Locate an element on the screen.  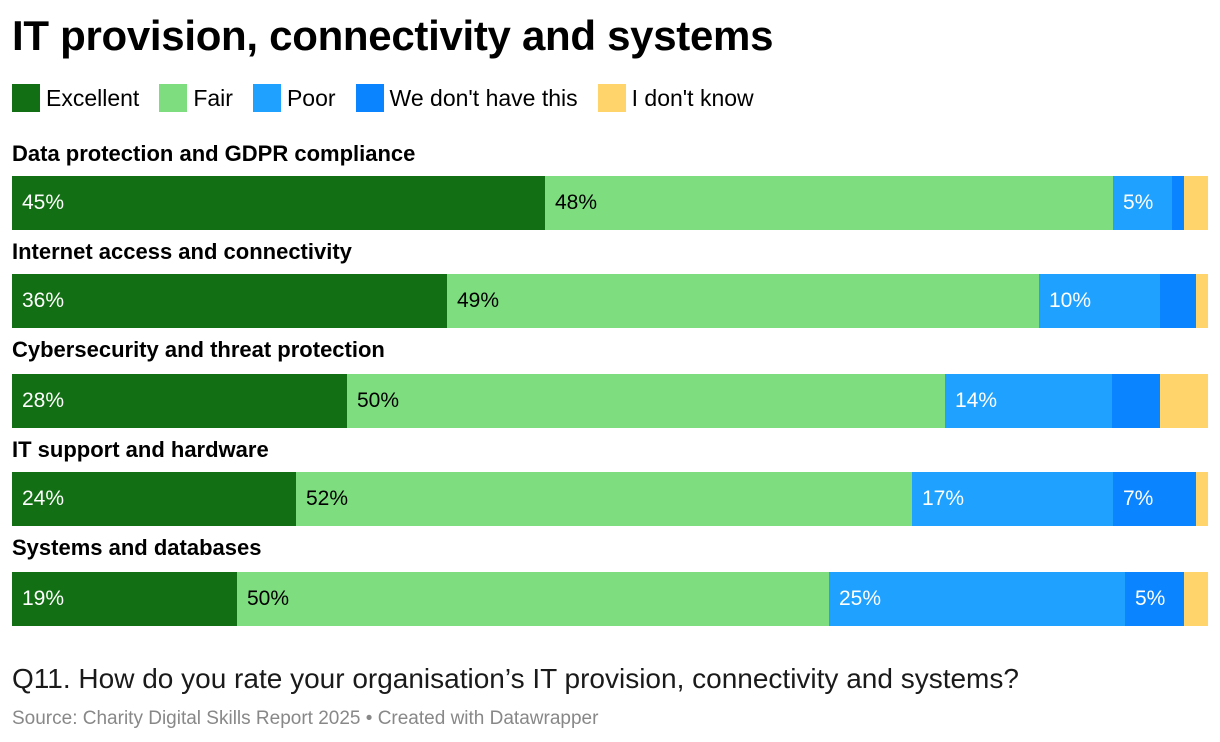
data-label: 25% is located at coordinates (860, 598).